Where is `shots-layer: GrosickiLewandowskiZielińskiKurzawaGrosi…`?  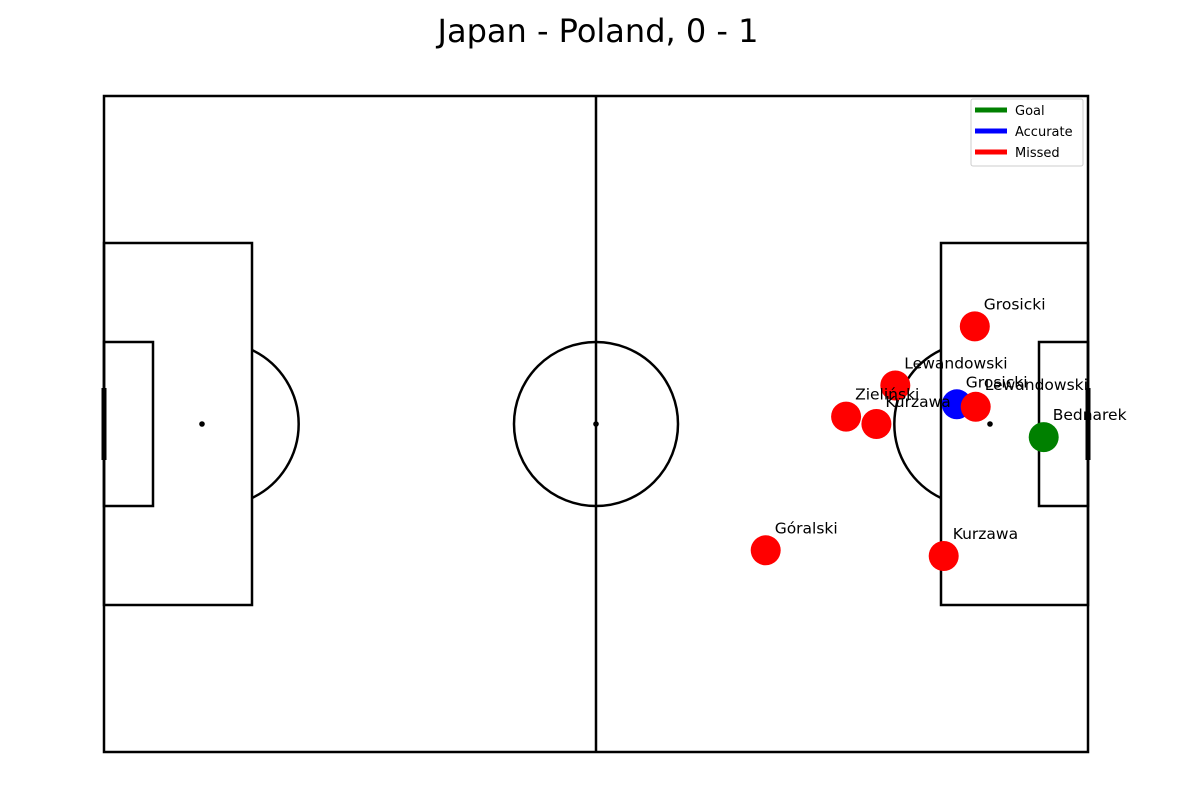
shots-layer: GrosickiLewandowskiZielińskiKurzawaGrosi… is located at coordinates (938, 433).